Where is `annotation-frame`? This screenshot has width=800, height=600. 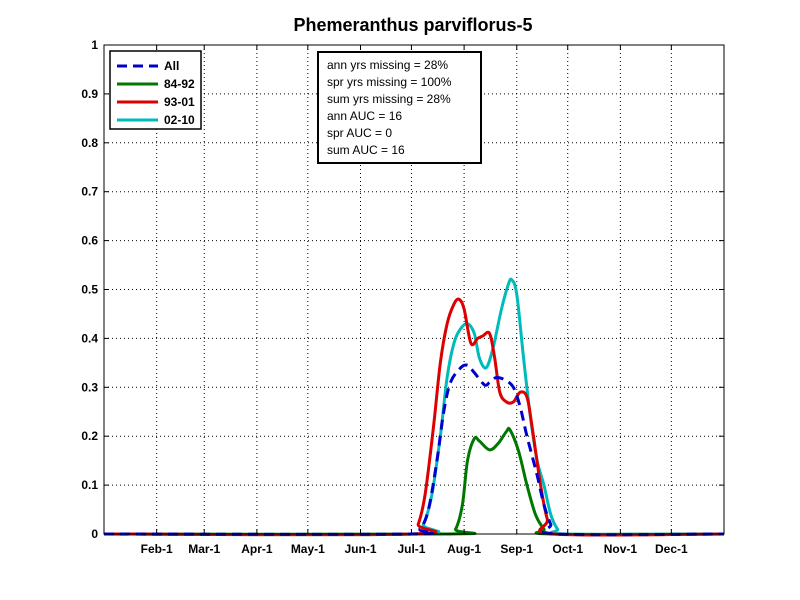 annotation-frame is located at coordinates (399, 107).